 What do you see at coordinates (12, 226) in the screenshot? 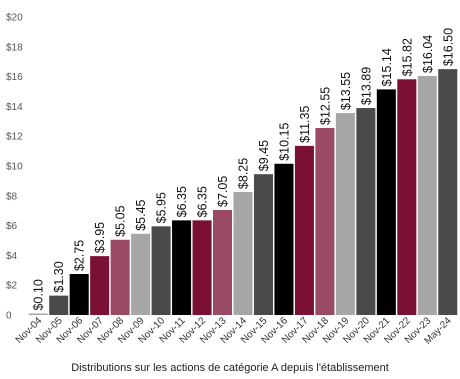
I see `y-tick-label: $6` at bounding box center [12, 226].